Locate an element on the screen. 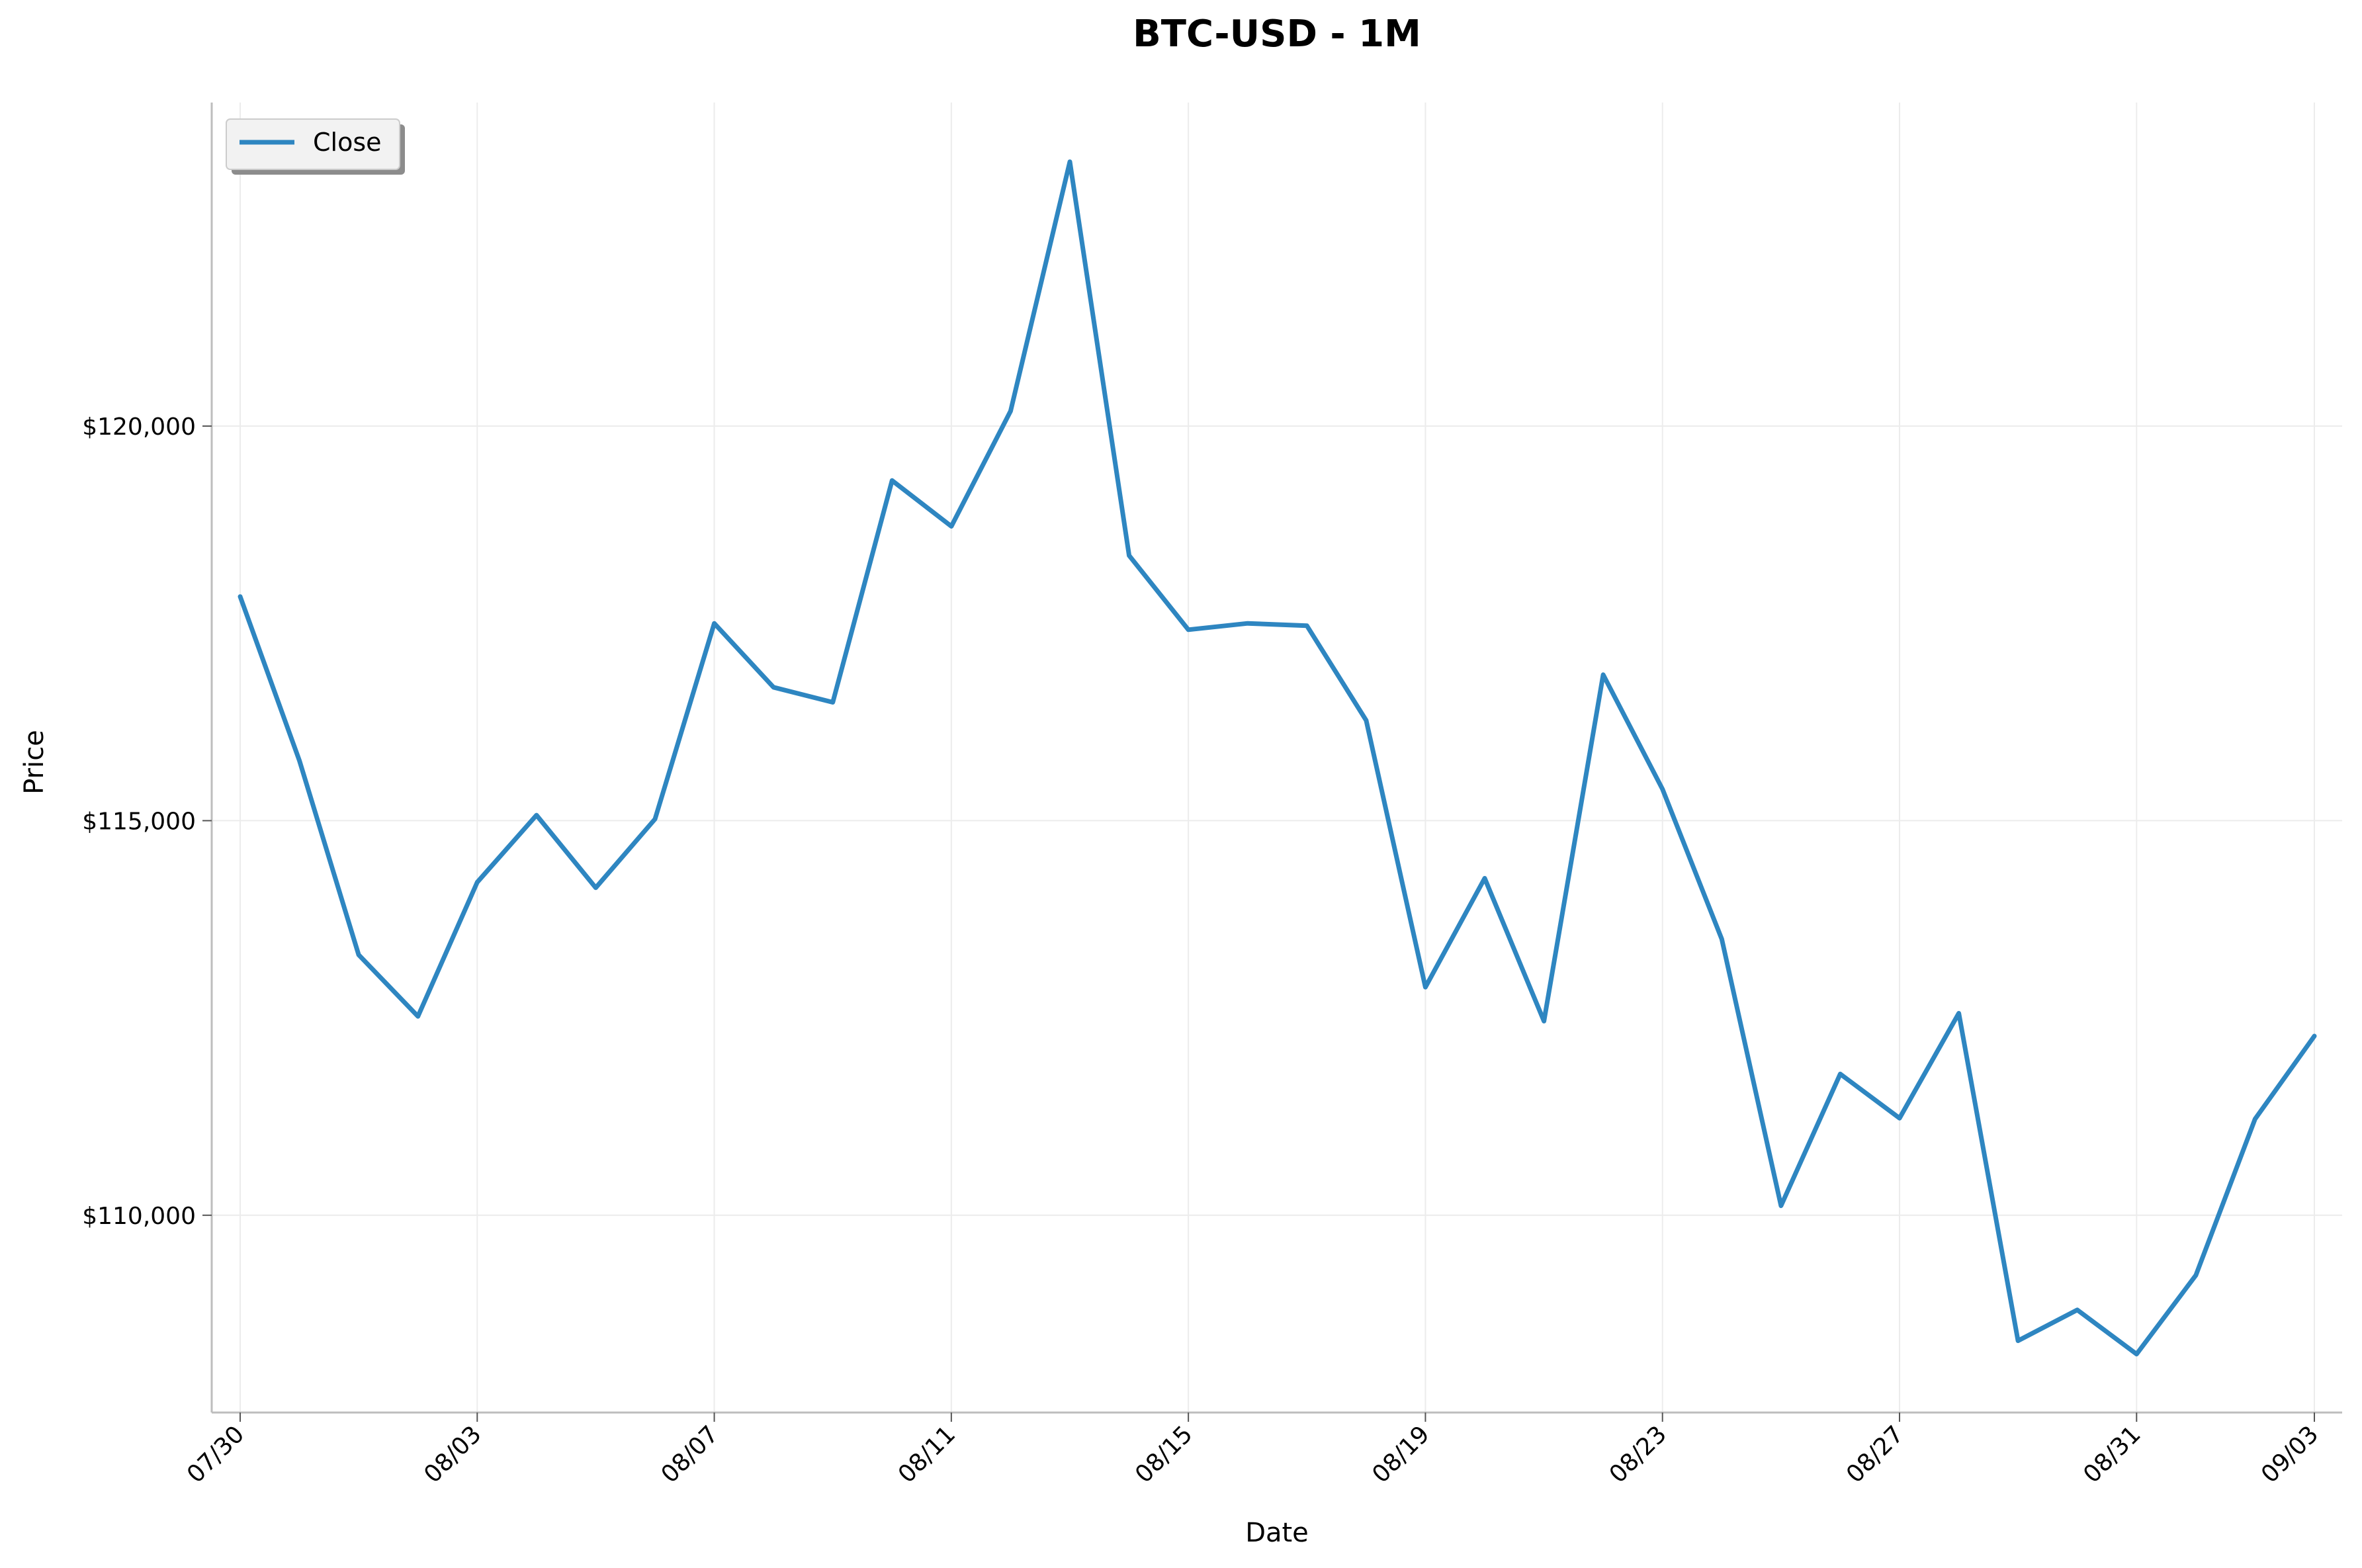 The image size is (2362, 1568). x-tick-label: 08/27 is located at coordinates (1875, 1454).